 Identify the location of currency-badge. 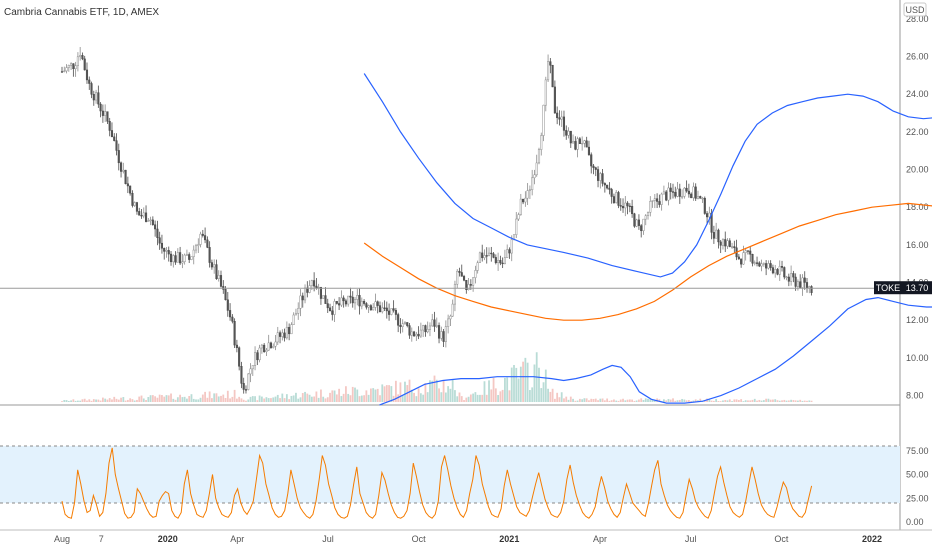
(915, 9).